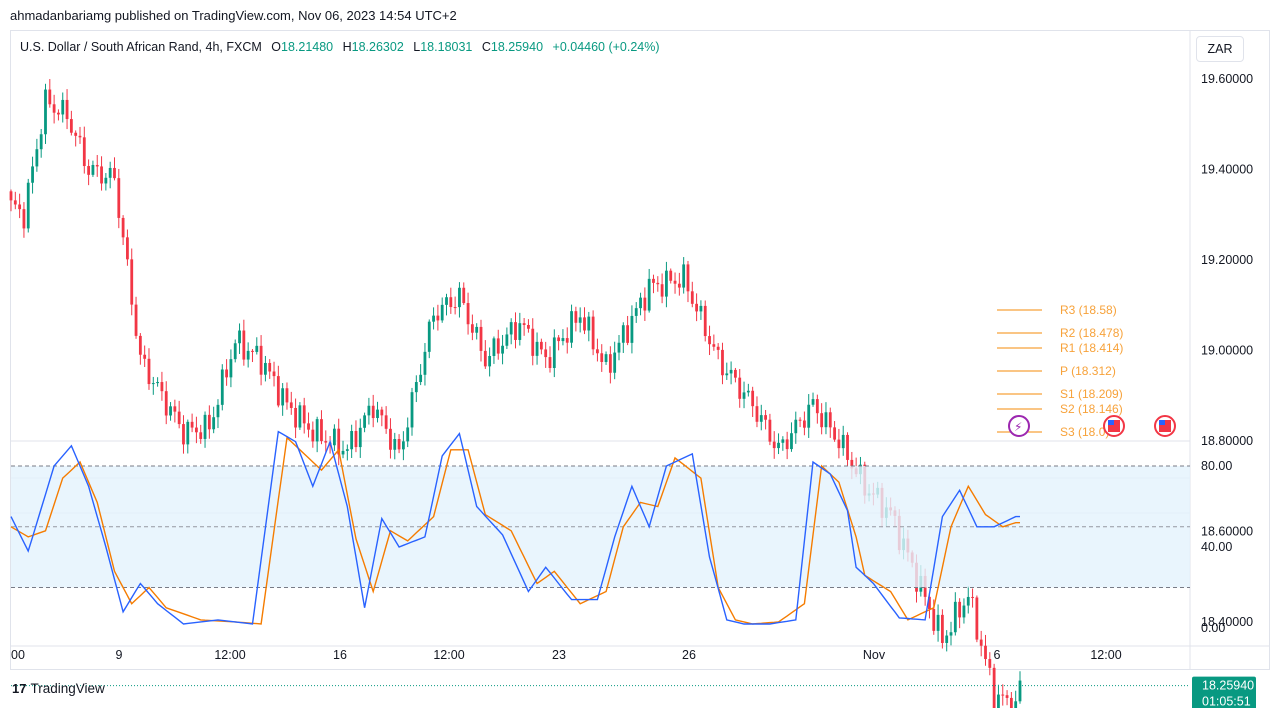 This screenshot has width=1280, height=708. Describe the element at coordinates (1227, 441) in the screenshot. I see `price-tick-label: 18.80000` at that location.